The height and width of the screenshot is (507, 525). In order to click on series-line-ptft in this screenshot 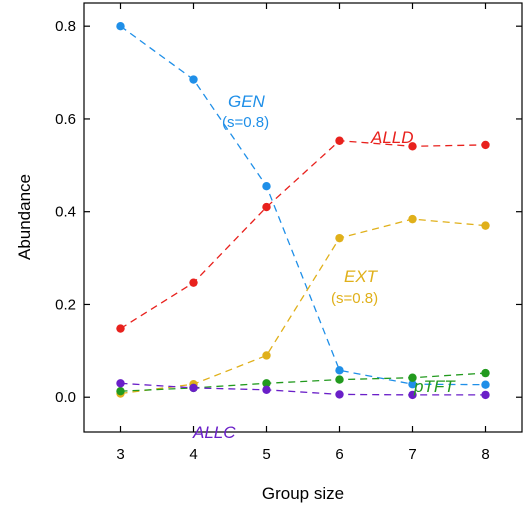, I will do `click(303, 382)`.